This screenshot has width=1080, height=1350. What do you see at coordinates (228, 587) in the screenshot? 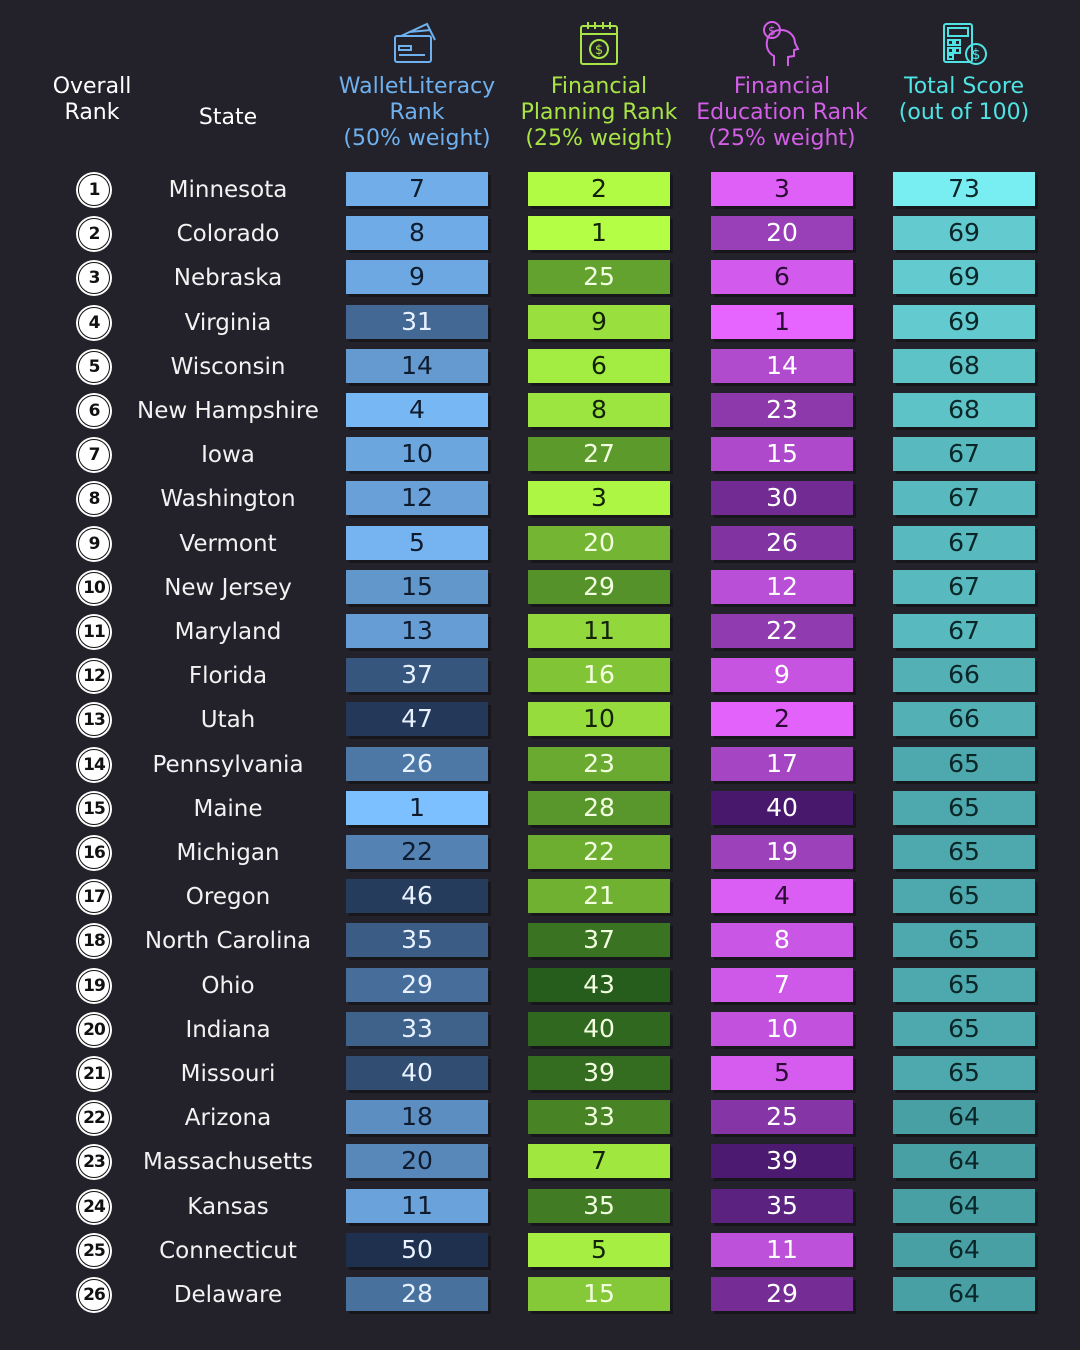
I see `state-name: New Jersey` at bounding box center [228, 587].